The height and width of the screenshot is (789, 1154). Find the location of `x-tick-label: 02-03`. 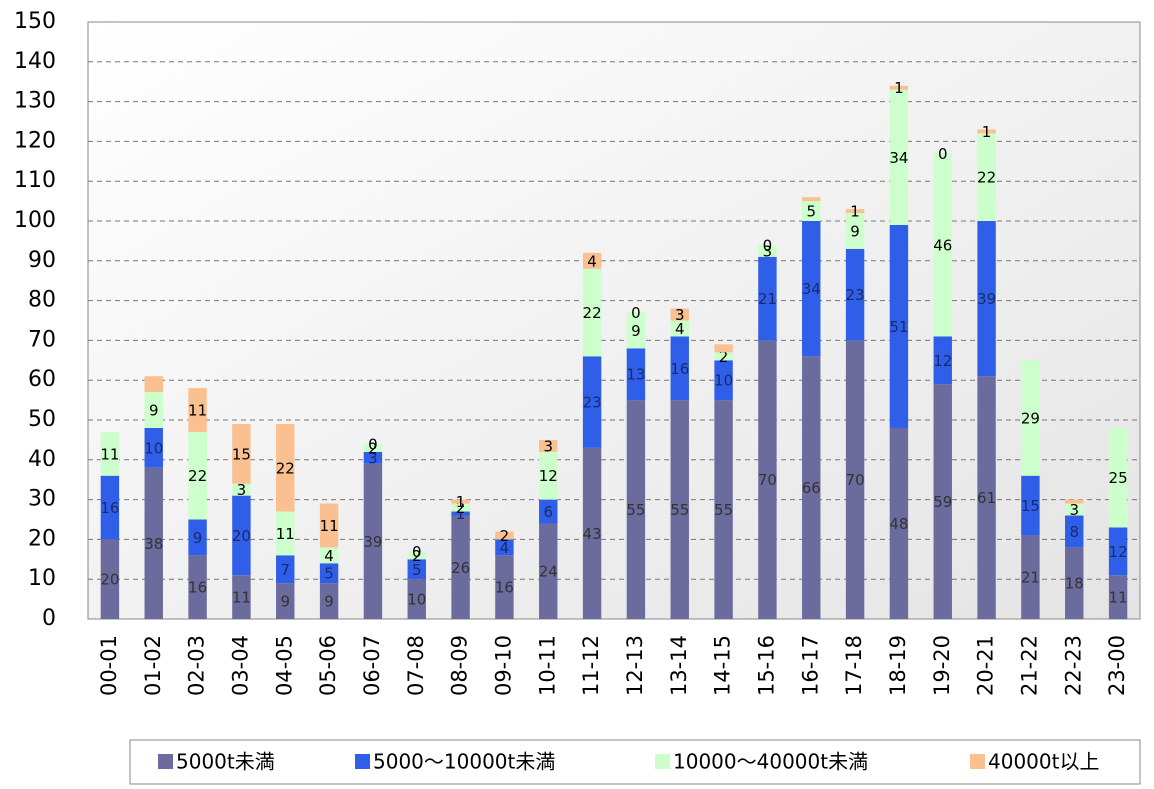

x-tick-label: 02-03 is located at coordinates (197, 665).